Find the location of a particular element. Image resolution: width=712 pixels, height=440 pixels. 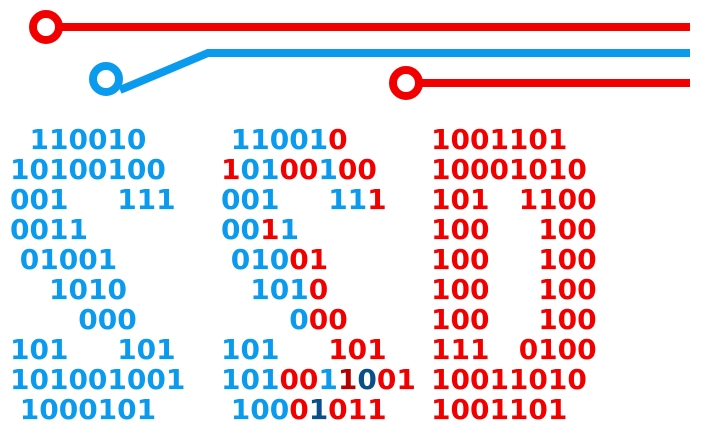

binary-digits: 01001 is located at coordinates (64, 259).